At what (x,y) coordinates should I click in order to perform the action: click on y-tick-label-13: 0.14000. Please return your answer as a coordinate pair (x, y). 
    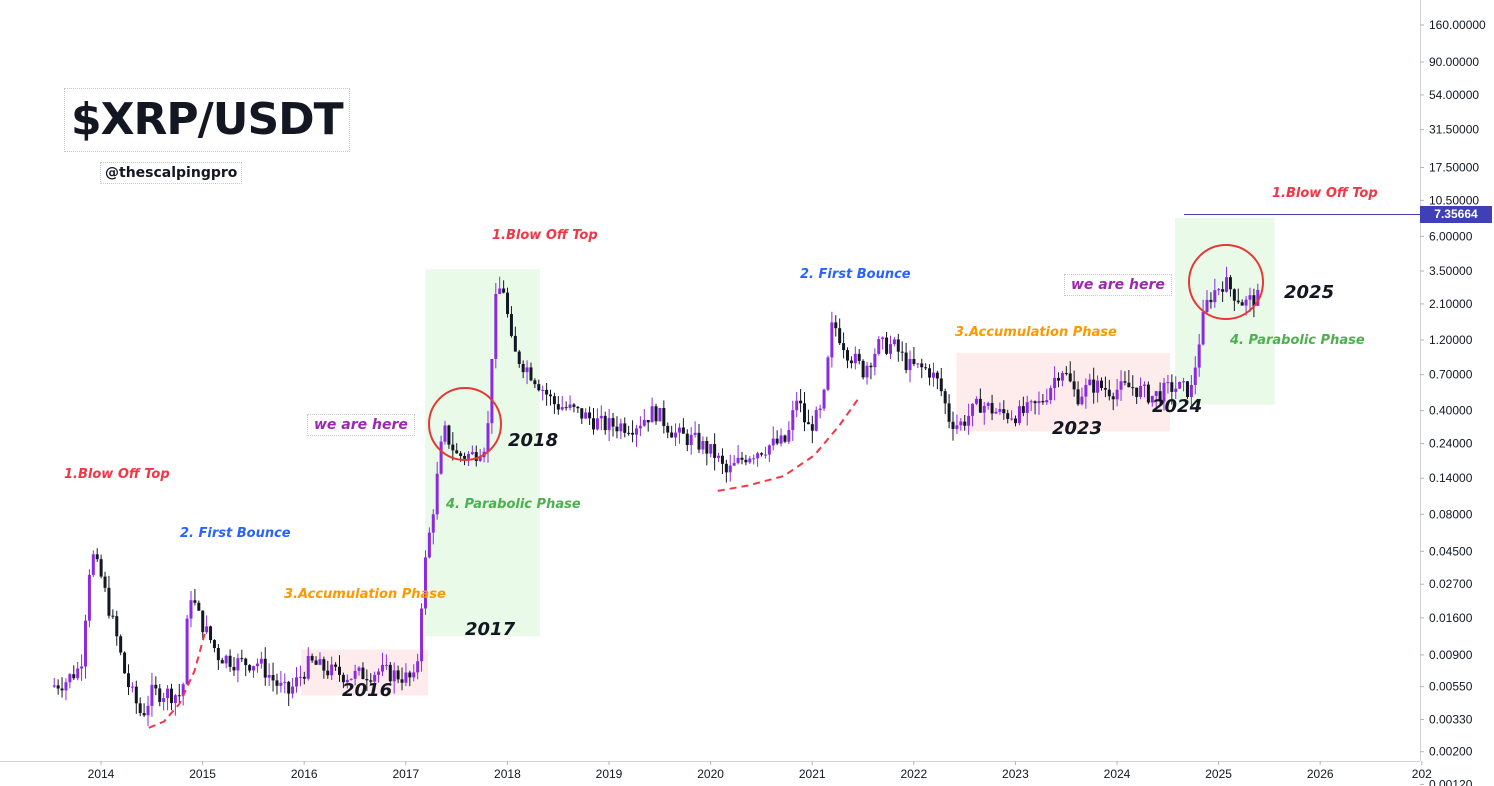
    Looking at the image, I should click on (1451, 478).